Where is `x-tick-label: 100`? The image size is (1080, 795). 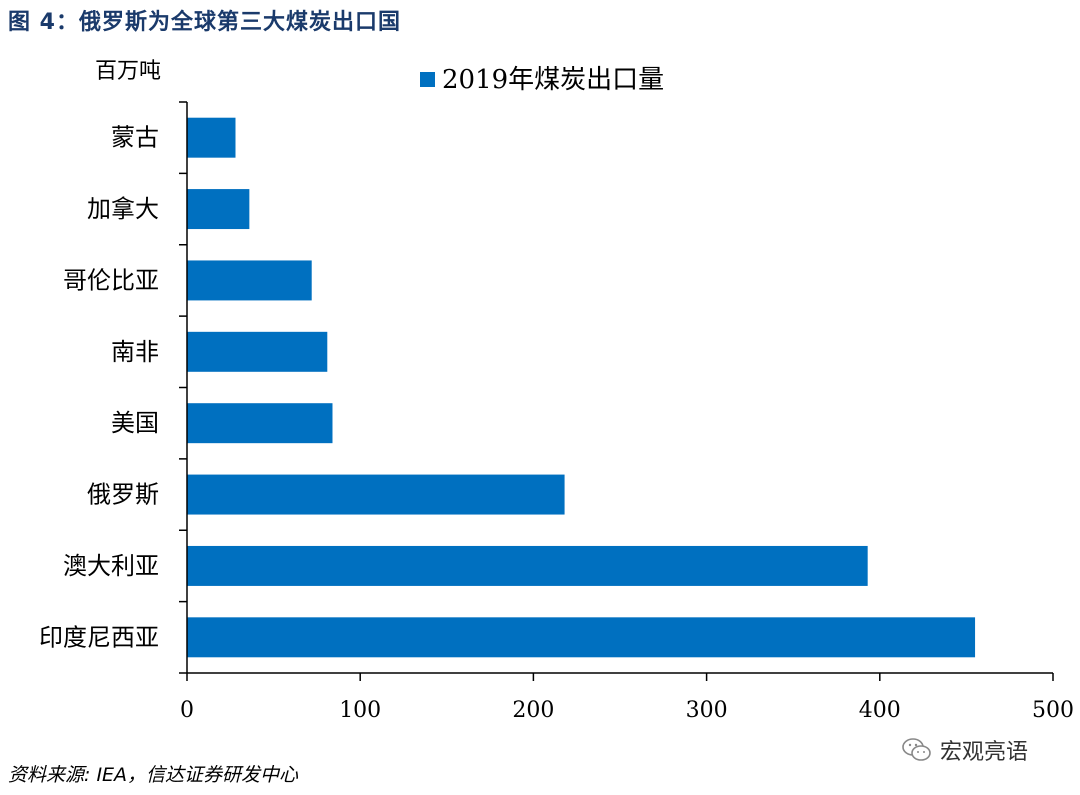
x-tick-label: 100 is located at coordinates (360, 710).